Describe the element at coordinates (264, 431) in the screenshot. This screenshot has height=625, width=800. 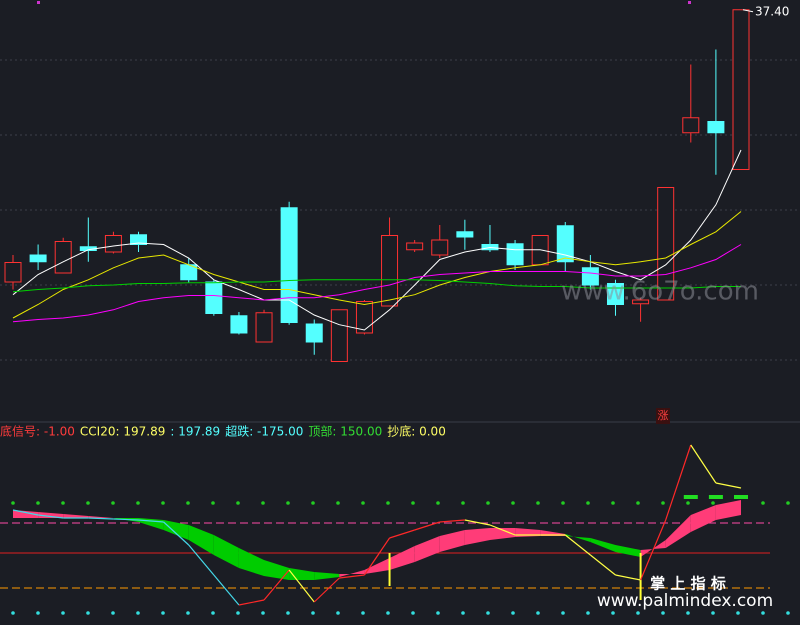
I see `header-item: 超跌: -175.00` at that location.